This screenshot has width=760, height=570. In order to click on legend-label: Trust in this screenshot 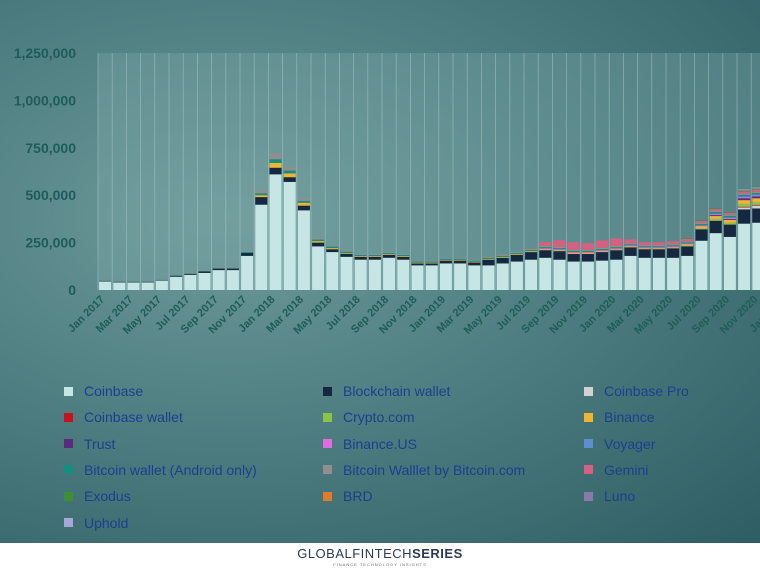, I will do `click(100, 443)`.